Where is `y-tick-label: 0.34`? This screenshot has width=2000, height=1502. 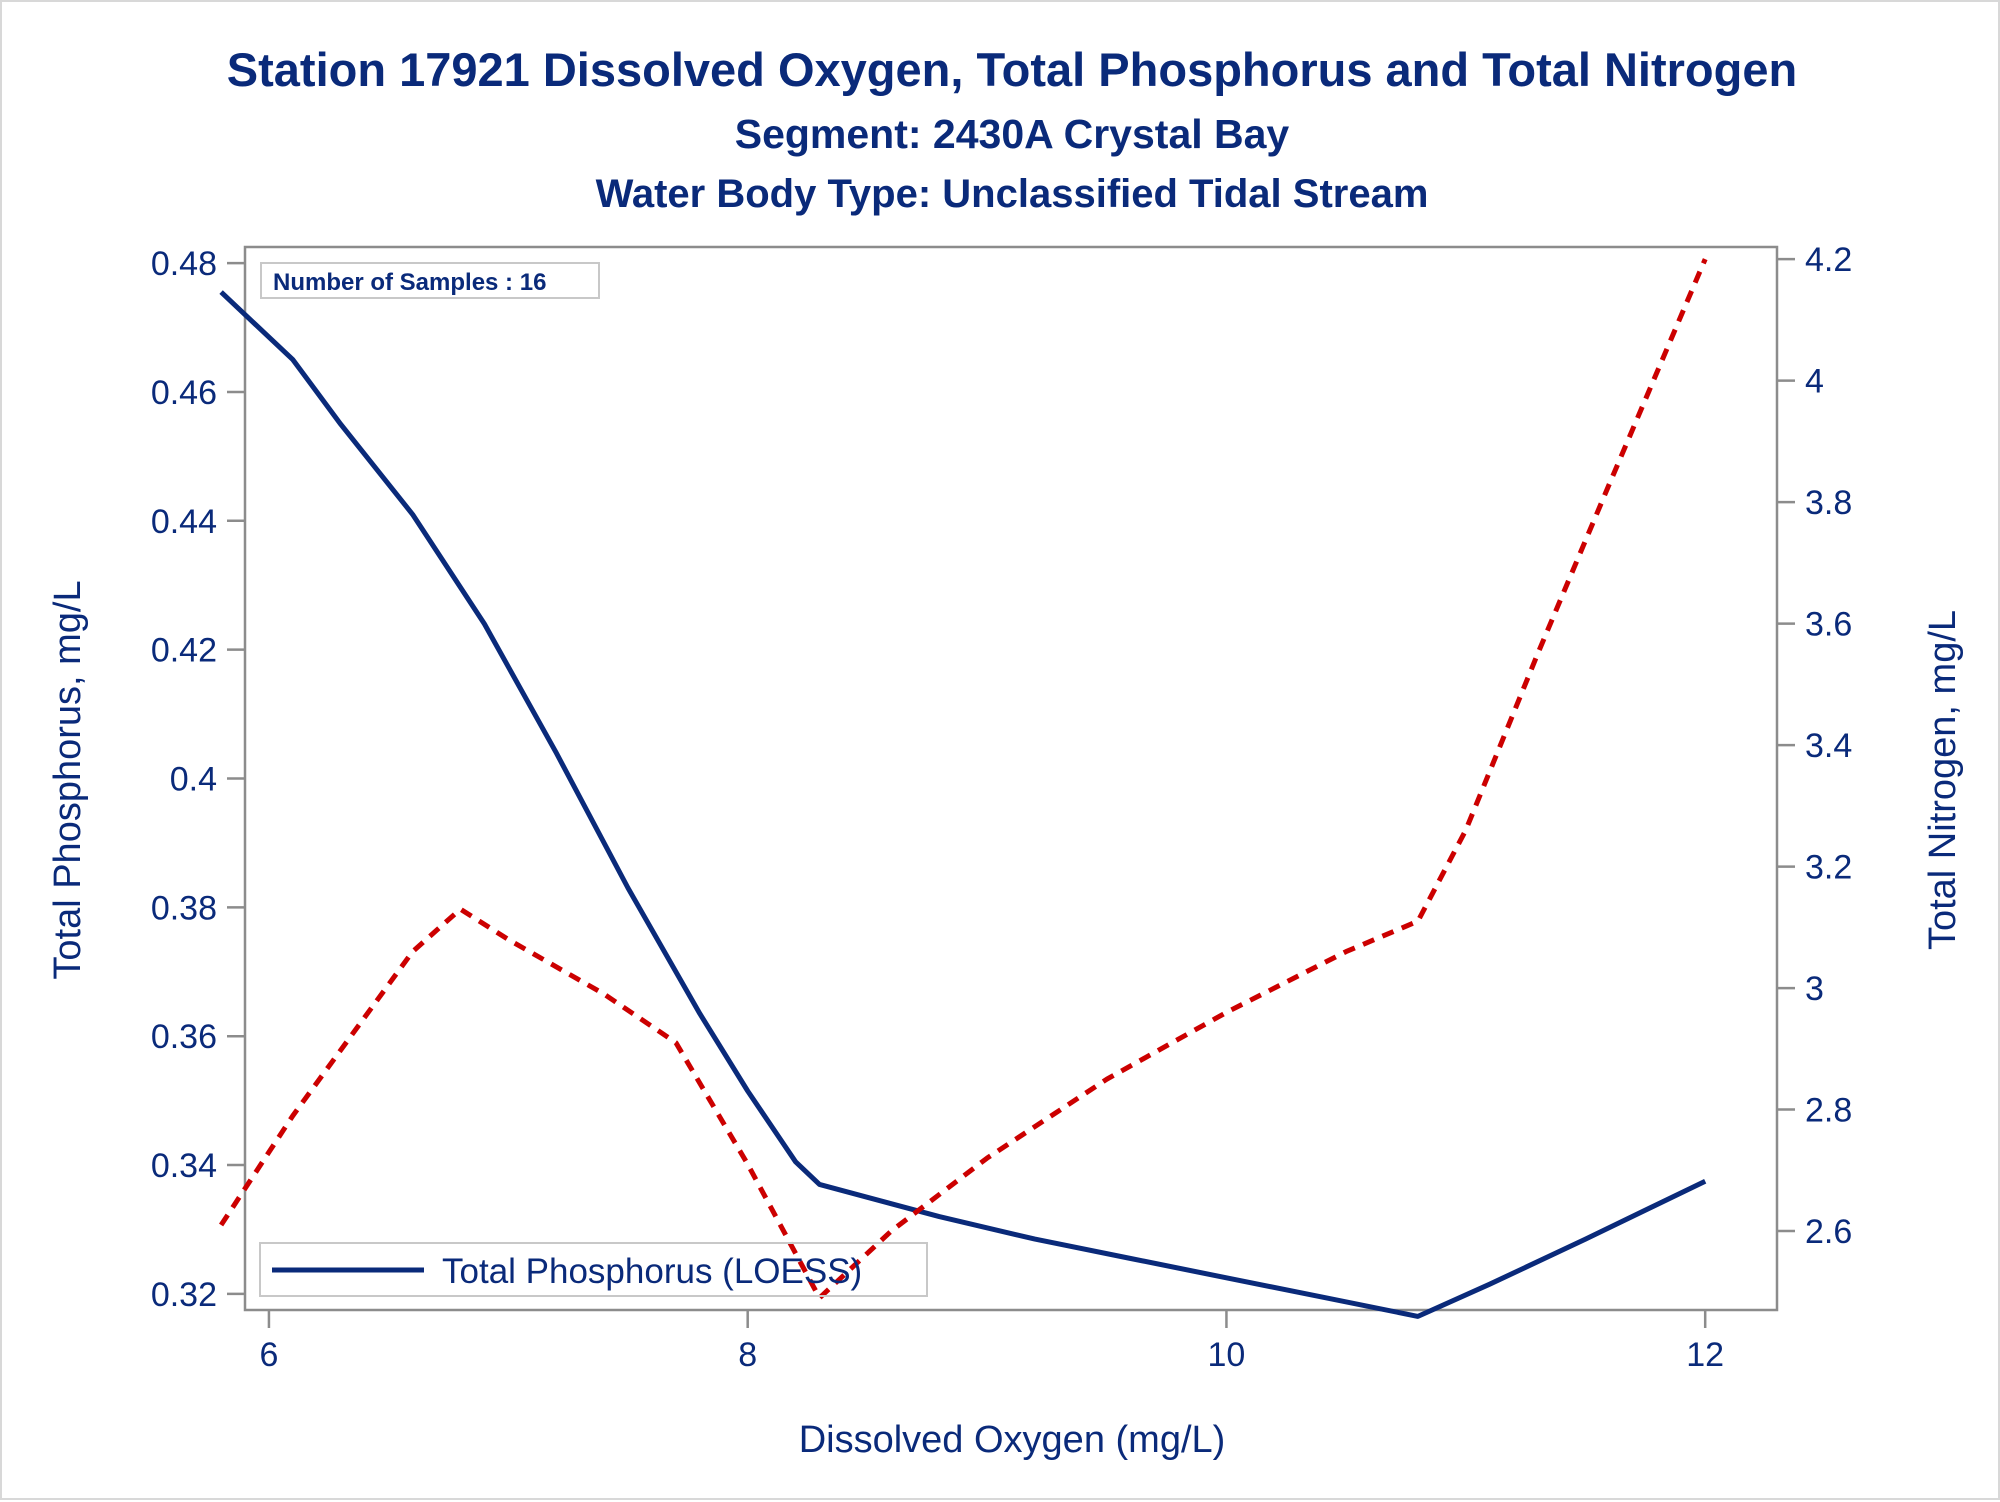 y-tick-label: 0.34 is located at coordinates (184, 1166).